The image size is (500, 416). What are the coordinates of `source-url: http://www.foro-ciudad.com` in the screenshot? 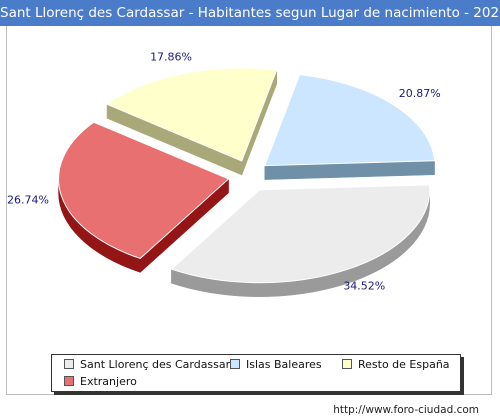 It's located at (406, 410).